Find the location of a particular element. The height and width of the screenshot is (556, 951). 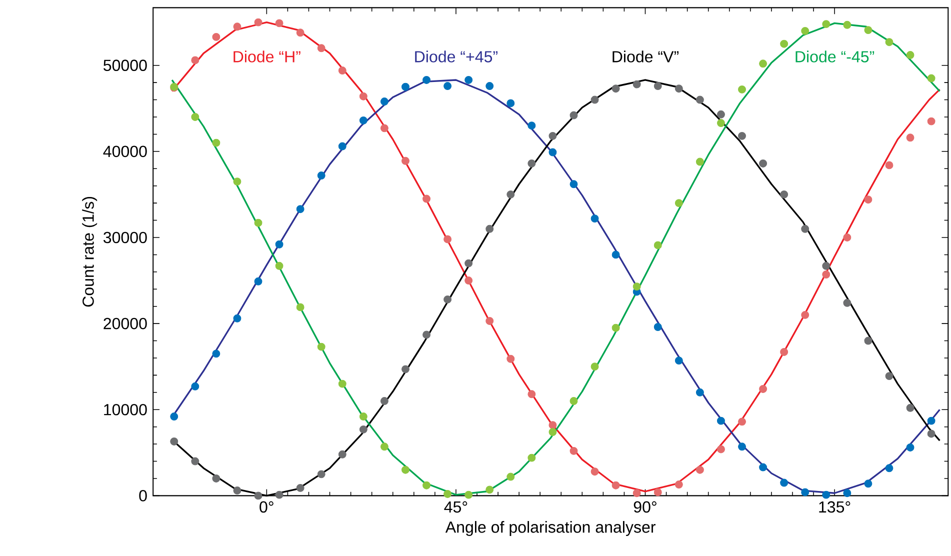

x-axis-title: Angle of polarisation analyser is located at coordinates (550, 528).